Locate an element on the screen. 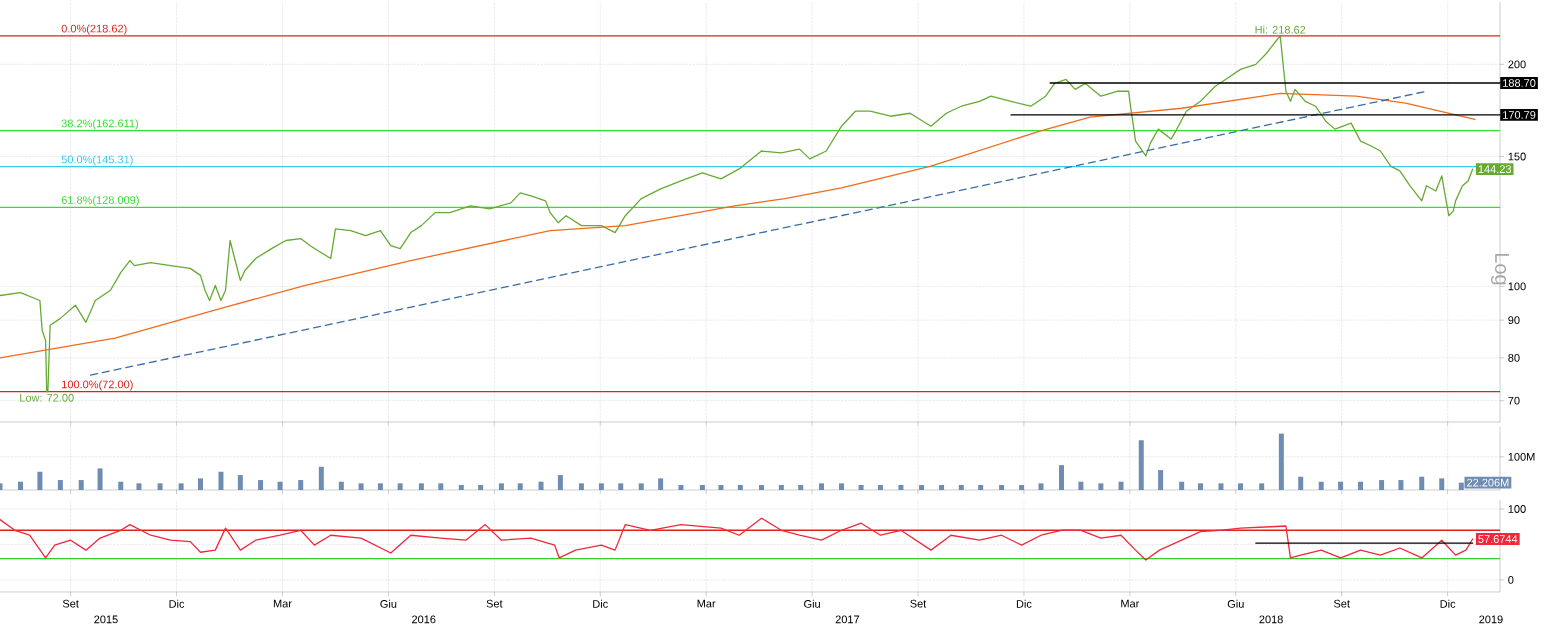 The height and width of the screenshot is (625, 1557). y-tick-label: 200 is located at coordinates (1517, 64).